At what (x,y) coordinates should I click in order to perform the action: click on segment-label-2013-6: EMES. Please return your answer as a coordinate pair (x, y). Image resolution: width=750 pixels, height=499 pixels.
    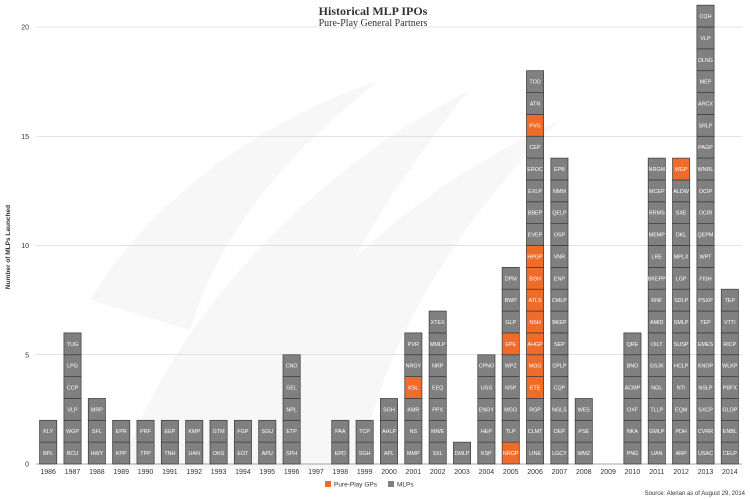
    Looking at the image, I should click on (706, 345).